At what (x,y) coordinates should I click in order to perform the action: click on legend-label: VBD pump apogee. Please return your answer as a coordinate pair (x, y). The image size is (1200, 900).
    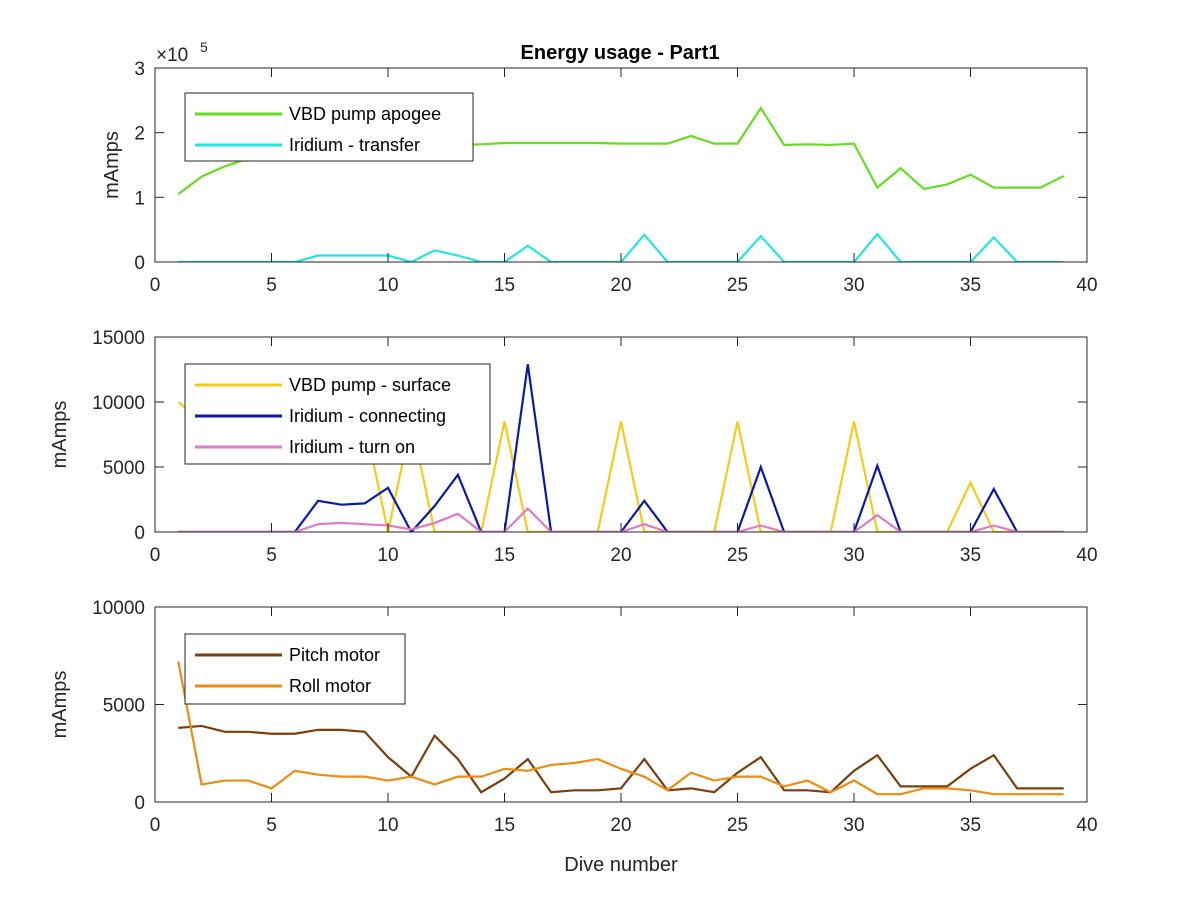
    Looking at the image, I should click on (365, 114).